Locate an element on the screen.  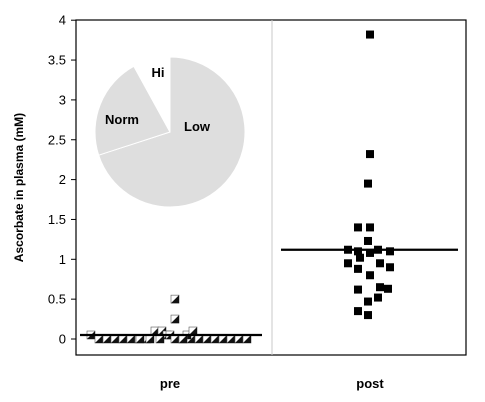
y-tick-label: 3.5 is located at coordinates (57, 60).